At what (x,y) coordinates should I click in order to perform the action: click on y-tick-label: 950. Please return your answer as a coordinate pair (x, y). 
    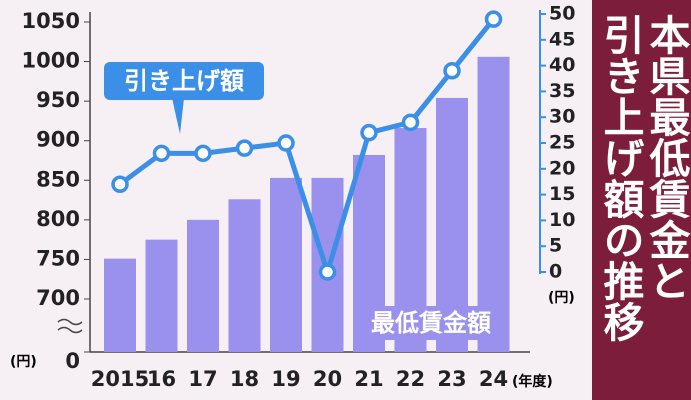
    Looking at the image, I should click on (58, 100).